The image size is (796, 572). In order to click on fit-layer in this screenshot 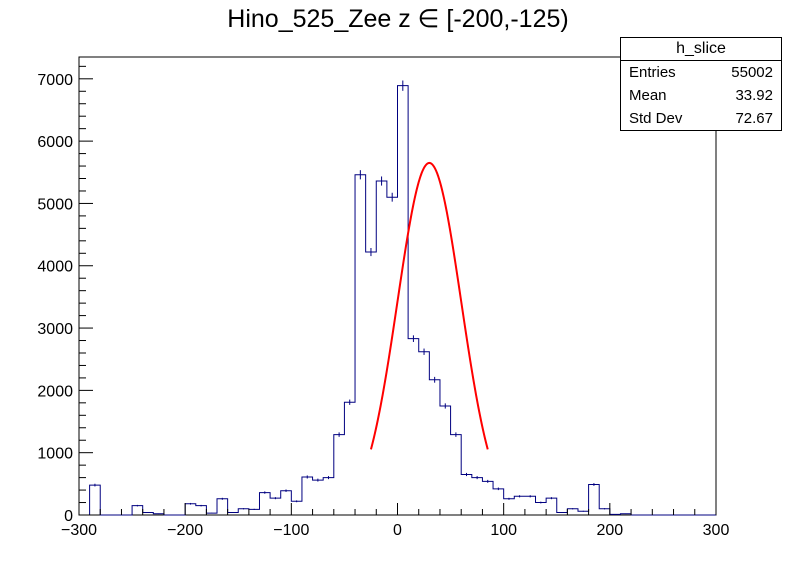, I will do `click(429, 305)`.